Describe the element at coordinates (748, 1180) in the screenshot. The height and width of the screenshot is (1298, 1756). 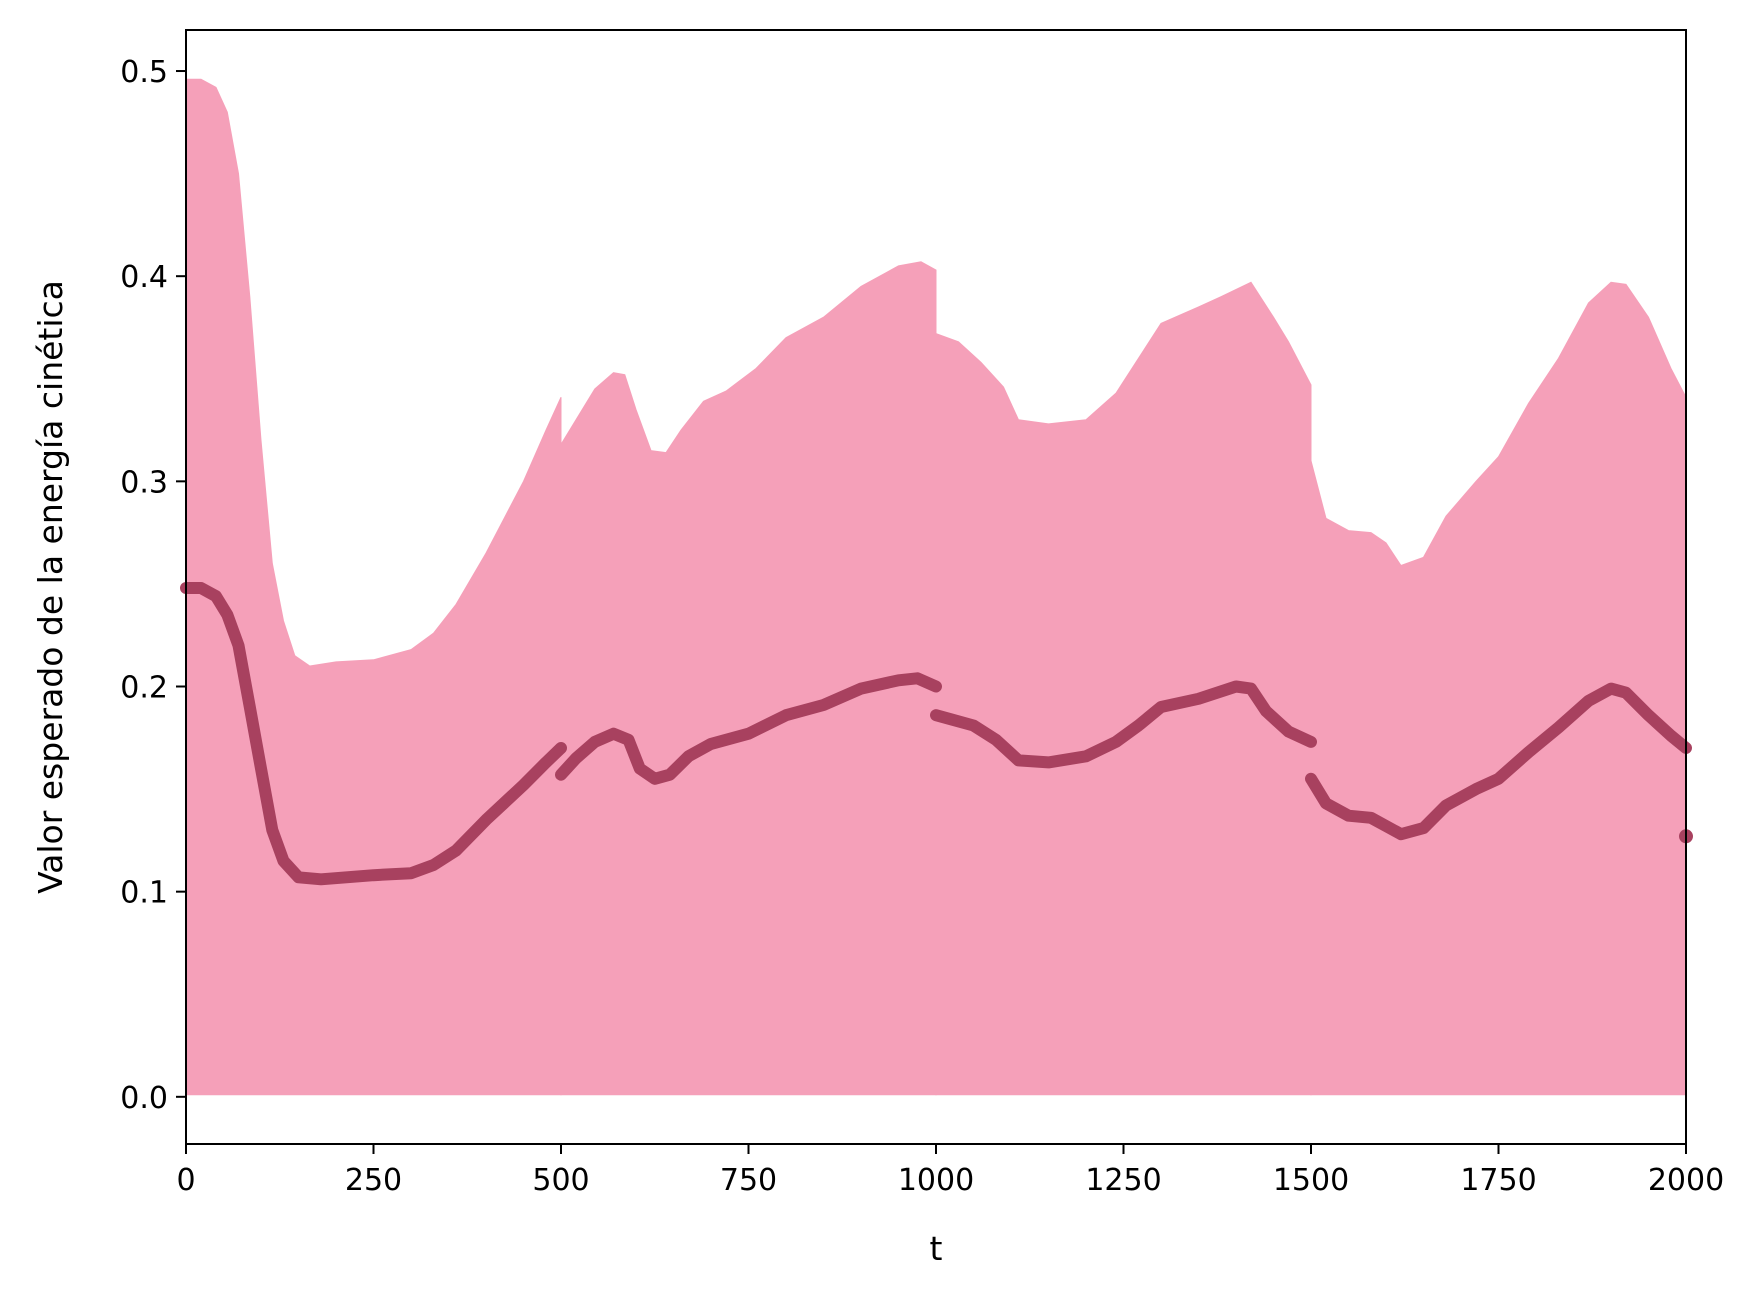
I see `x-tick-label: 750` at that location.